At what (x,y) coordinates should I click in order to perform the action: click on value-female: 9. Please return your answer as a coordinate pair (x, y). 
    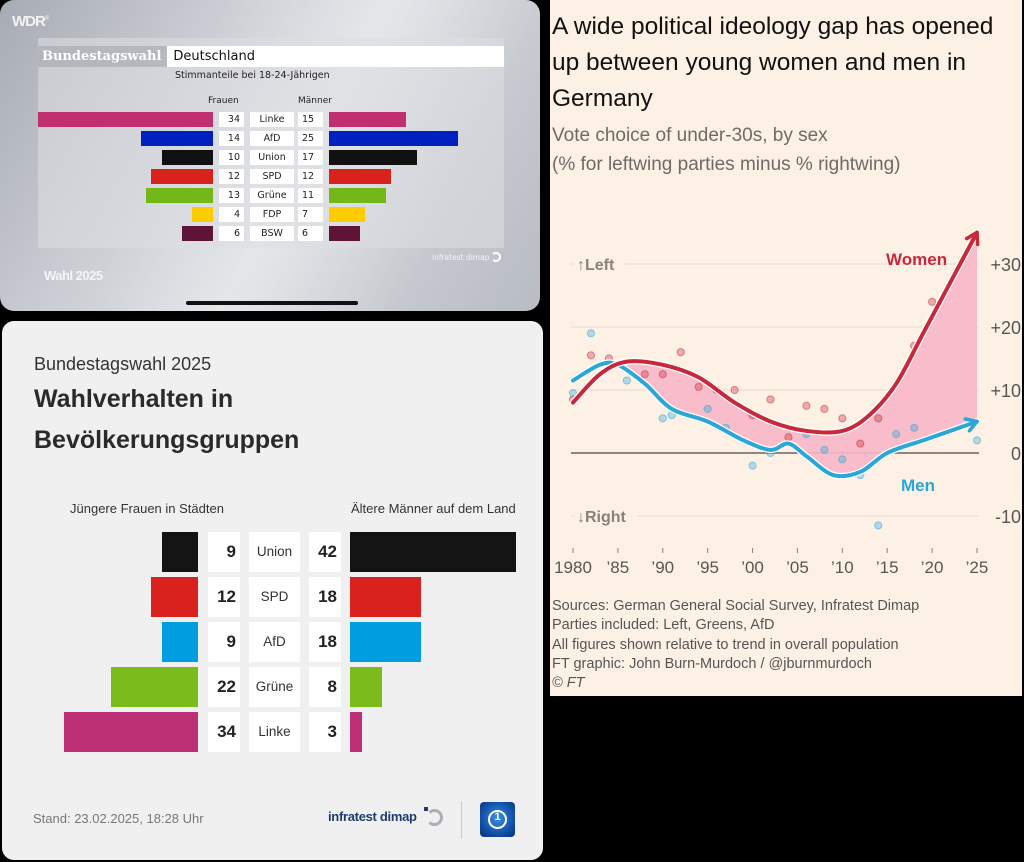
    Looking at the image, I should click on (224, 642).